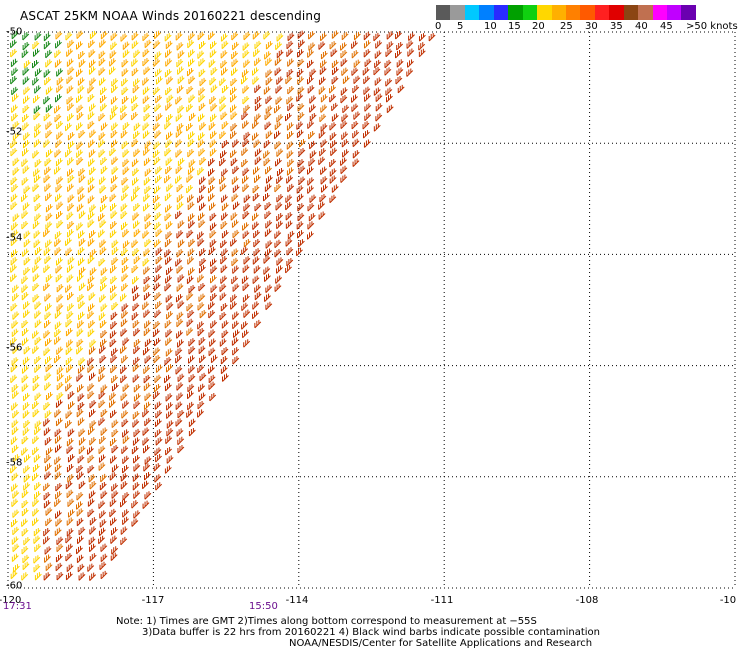 The width and height of the screenshot is (740, 650). Describe the element at coordinates (11, 600) in the screenshot. I see `lon-tick-120: -120` at that location.